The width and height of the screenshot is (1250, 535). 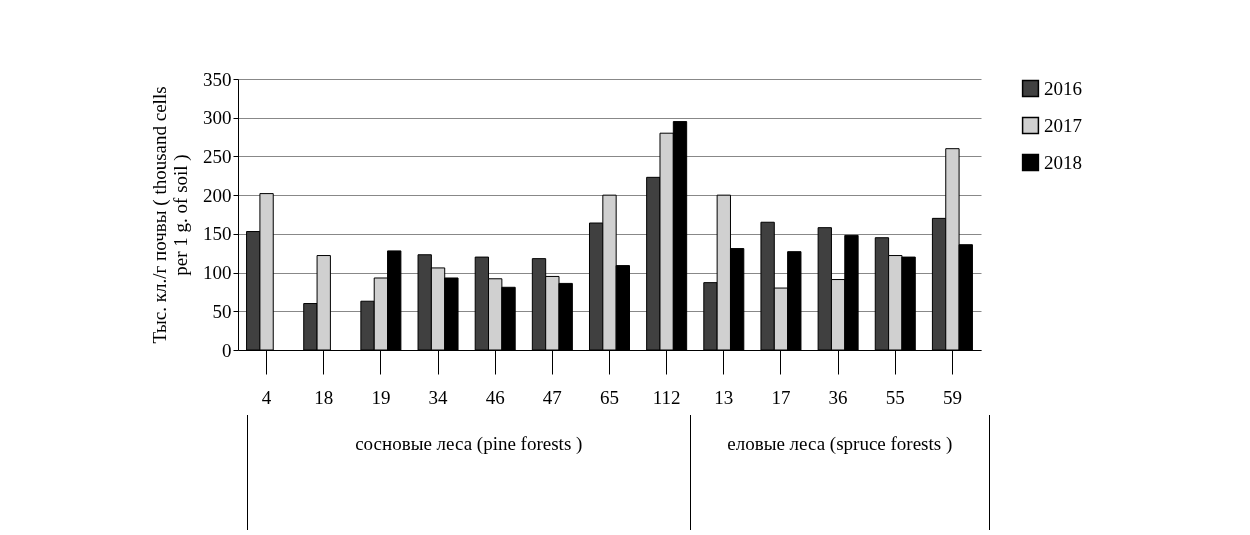 I want to click on y-tick-label: 100, so click(x=217, y=273).